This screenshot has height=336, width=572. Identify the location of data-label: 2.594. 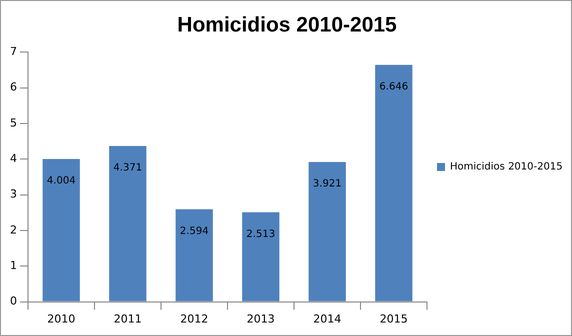
(194, 231).